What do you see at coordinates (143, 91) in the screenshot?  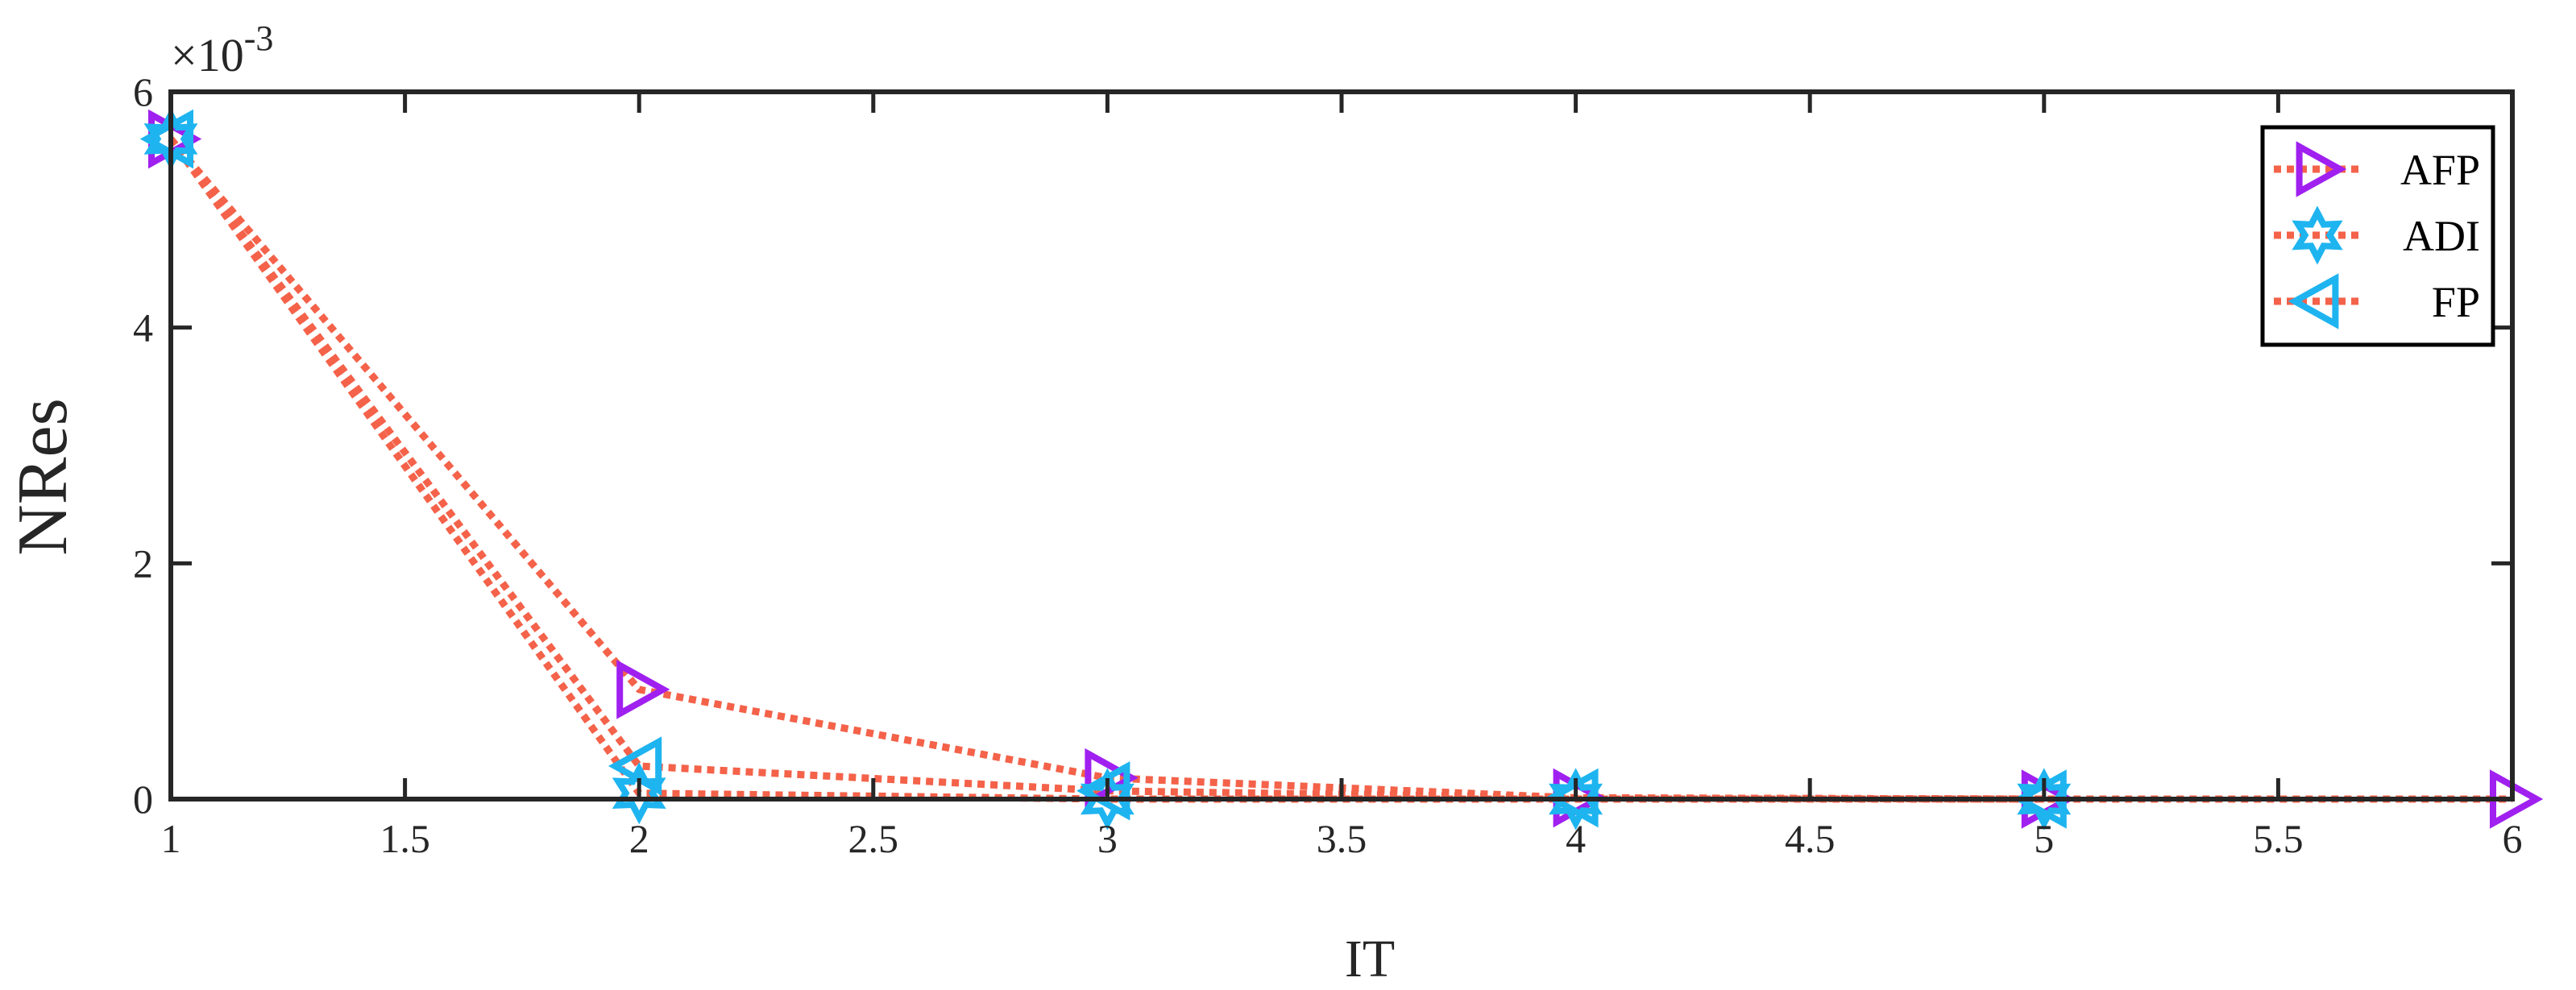 I see `y-tick-label: 6` at bounding box center [143, 91].